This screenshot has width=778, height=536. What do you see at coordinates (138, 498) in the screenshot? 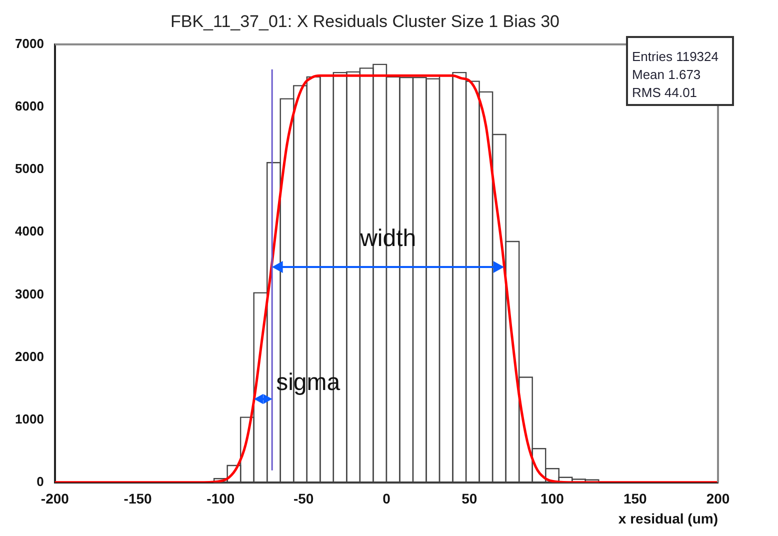
I see `x-tick-label: -150` at bounding box center [138, 498].